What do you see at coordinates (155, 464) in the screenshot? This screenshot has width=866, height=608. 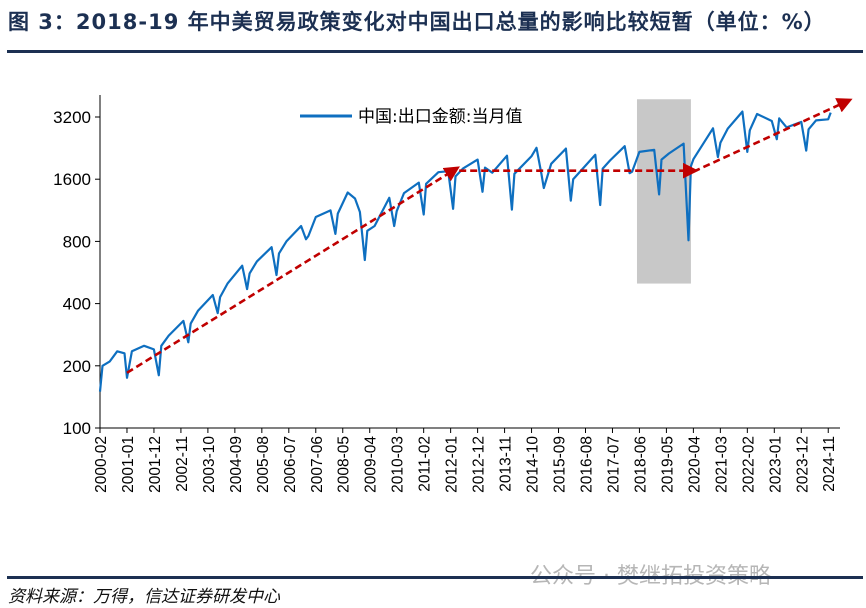 I see `x-tick-label: 2001-12` at bounding box center [155, 464].